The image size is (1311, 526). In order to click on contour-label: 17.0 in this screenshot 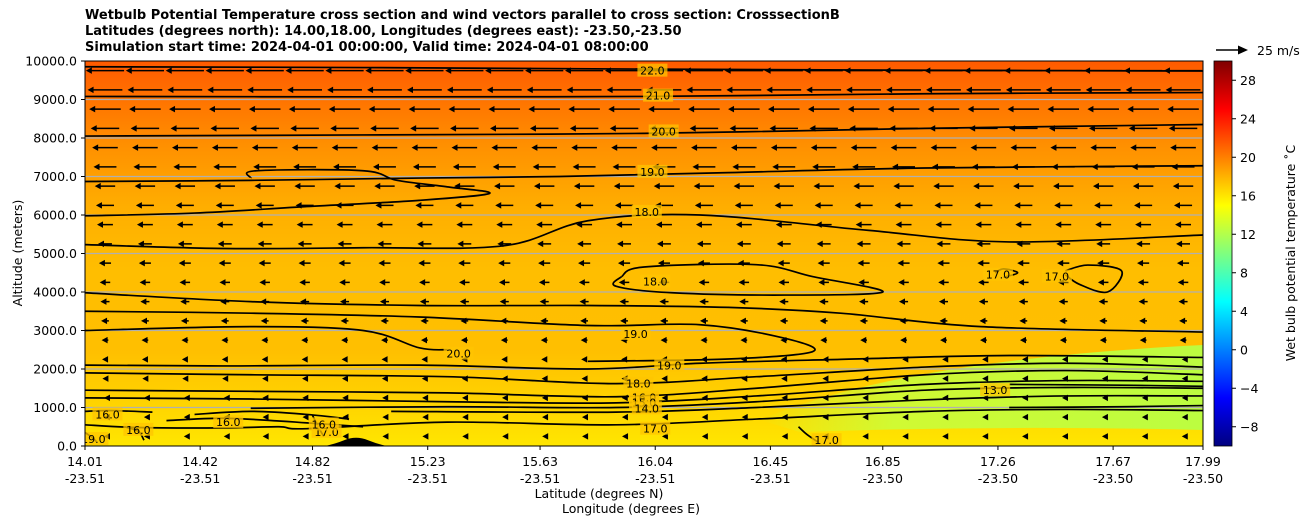, I will do `click(1057, 277)`.